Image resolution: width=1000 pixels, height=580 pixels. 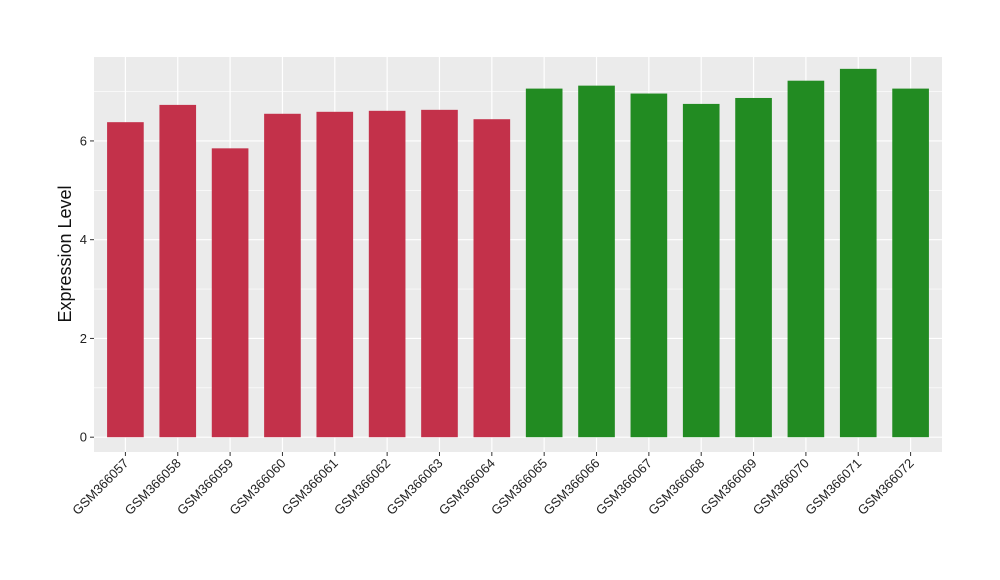 What do you see at coordinates (65, 253) in the screenshot?
I see `y-axis-title: Expression Level` at bounding box center [65, 253].